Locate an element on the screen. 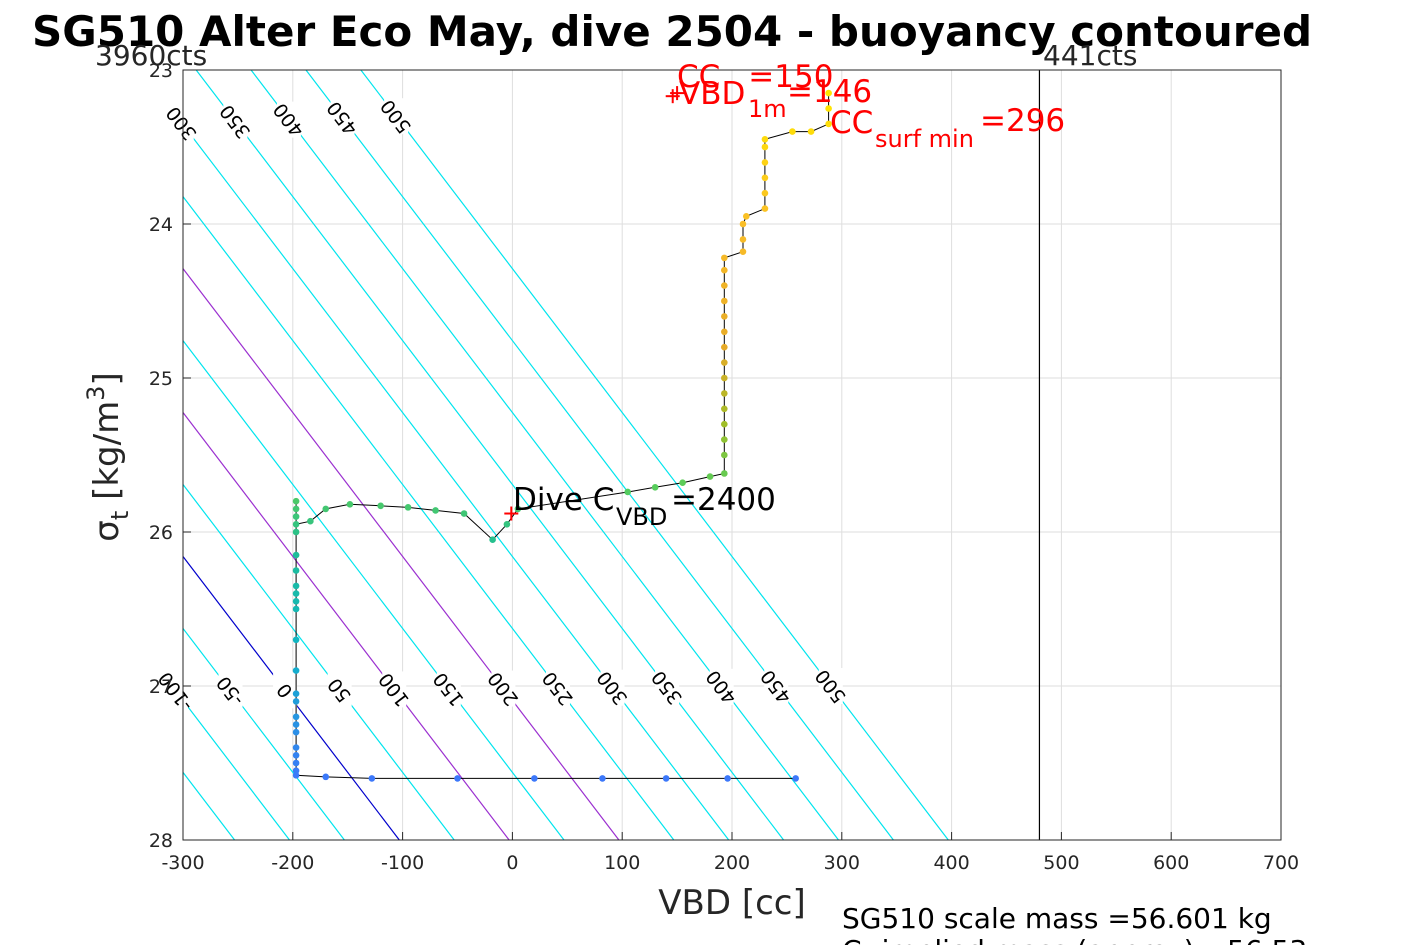 Image resolution: width=1417 pixels, height=945 pixels. implied-mass-note: Cimplied mass (approx) =56.53 is located at coordinates (1074, 939).